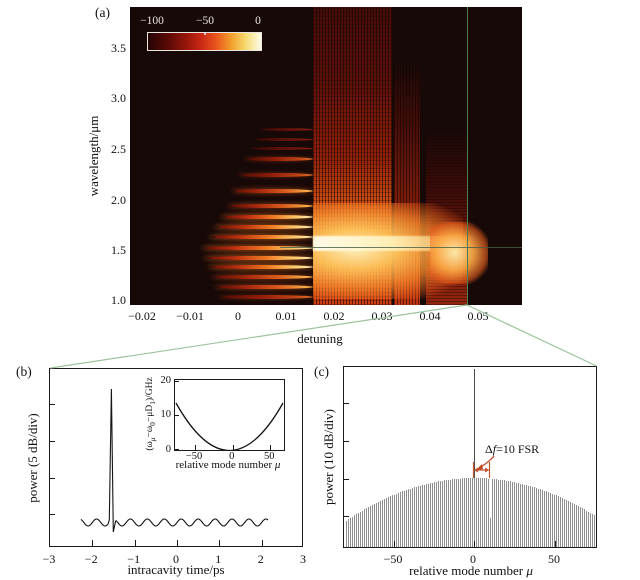 This screenshot has width=640, height=580. Describe the element at coordinates (512, 449) in the screenshot. I see `delta-f-annotation: Δf=10 FSR` at that location.